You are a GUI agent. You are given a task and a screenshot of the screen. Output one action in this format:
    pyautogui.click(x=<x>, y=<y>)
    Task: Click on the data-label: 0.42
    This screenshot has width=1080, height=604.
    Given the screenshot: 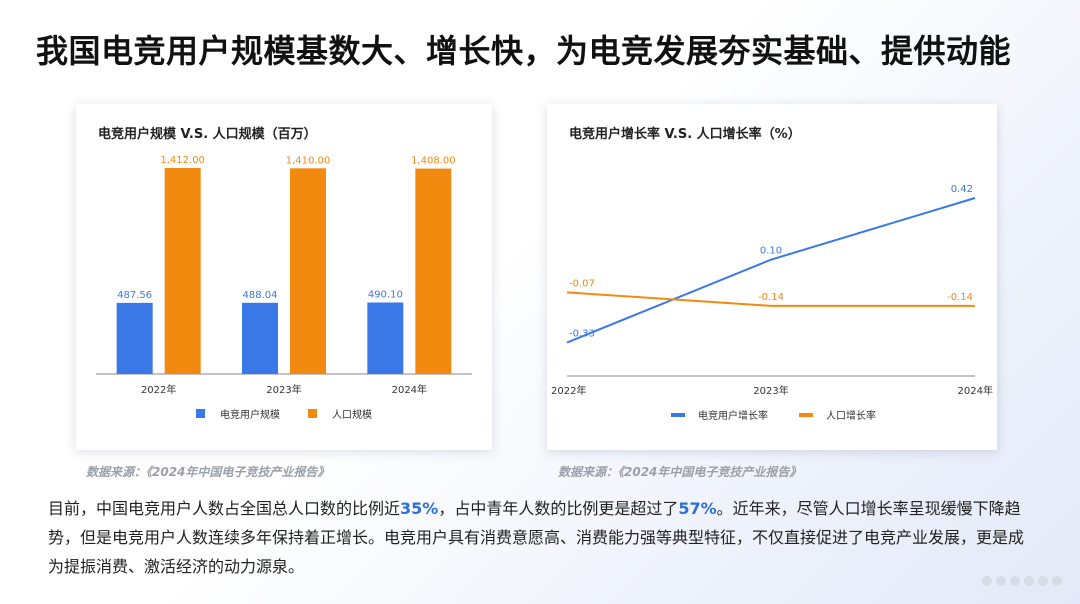 What is the action you would take?
    pyautogui.click(x=962, y=189)
    